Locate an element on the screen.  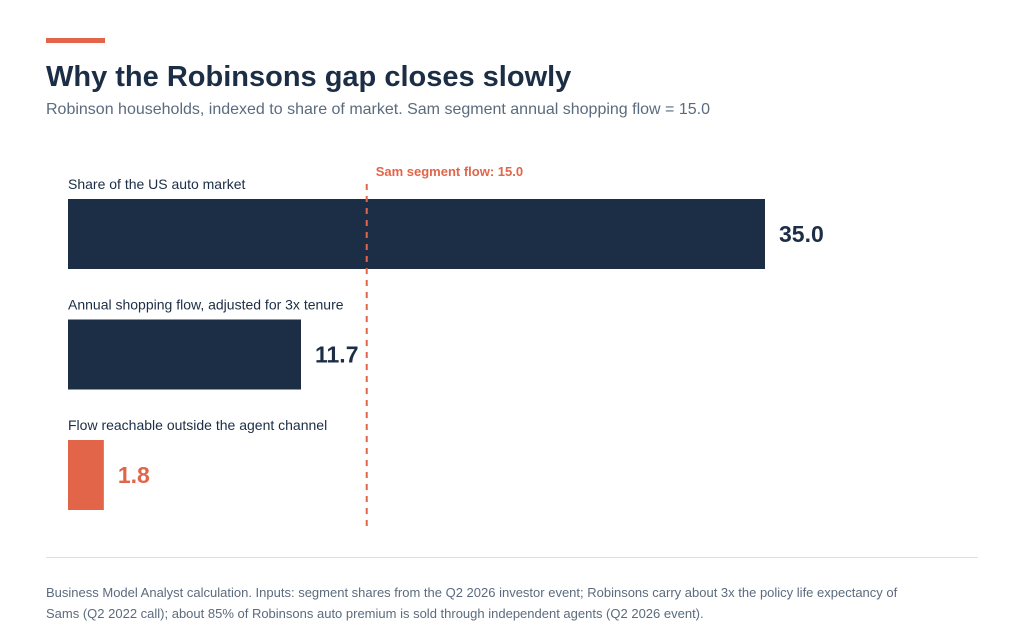
reference-line-label: Sam segment flow: 15.0 is located at coordinates (449, 171).